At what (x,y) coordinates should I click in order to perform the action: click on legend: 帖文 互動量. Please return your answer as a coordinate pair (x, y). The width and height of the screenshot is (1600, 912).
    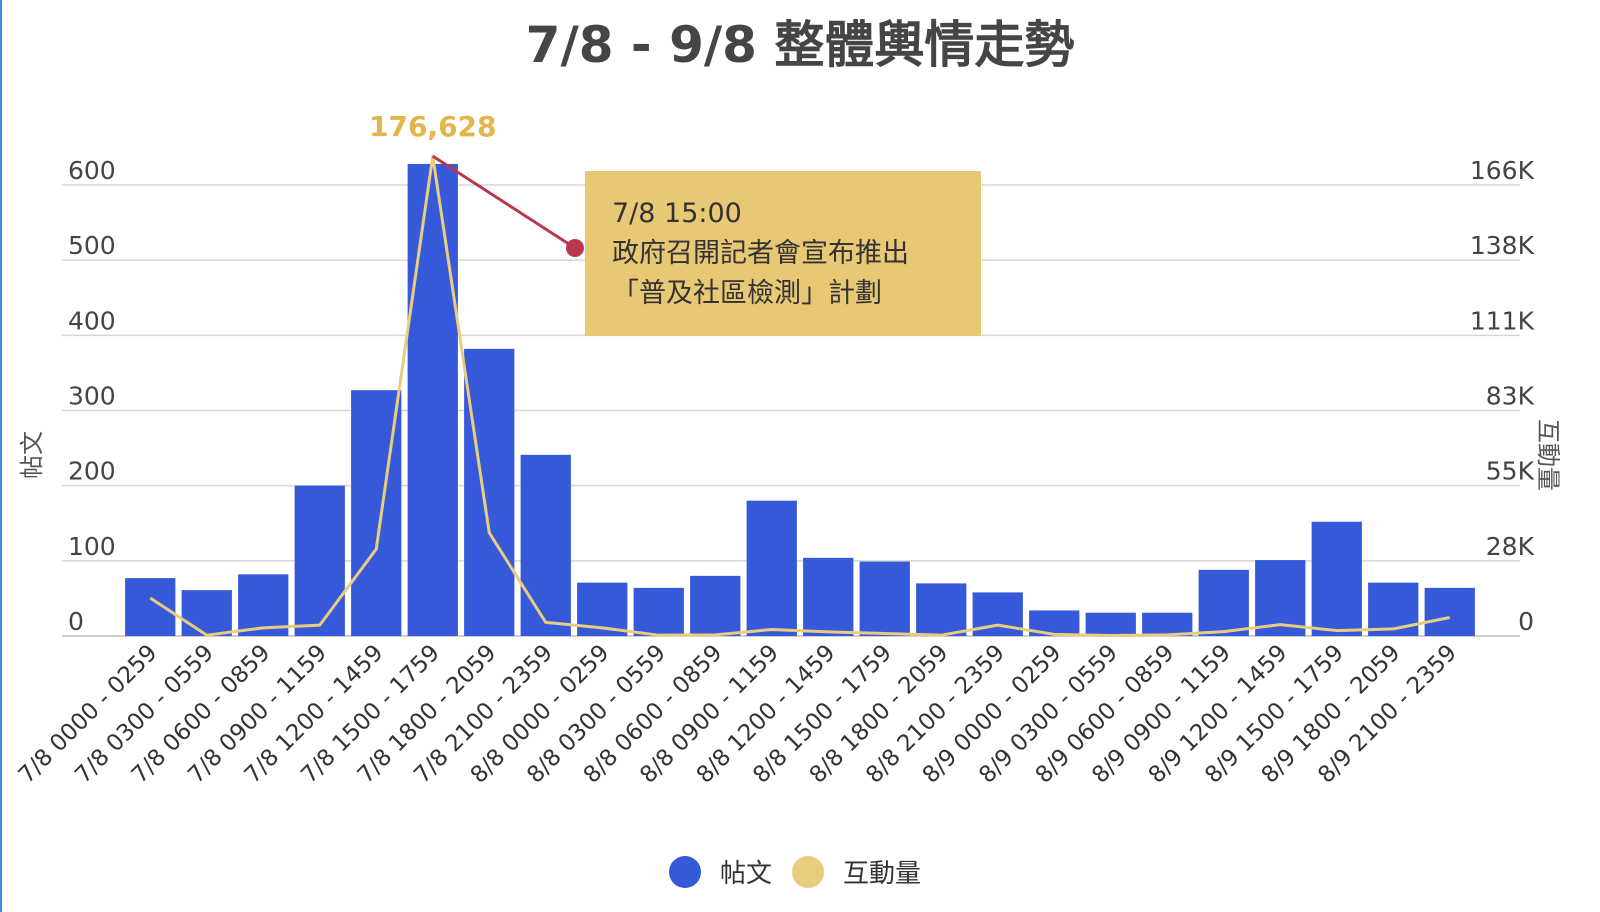
    Looking at the image, I should click on (795, 872).